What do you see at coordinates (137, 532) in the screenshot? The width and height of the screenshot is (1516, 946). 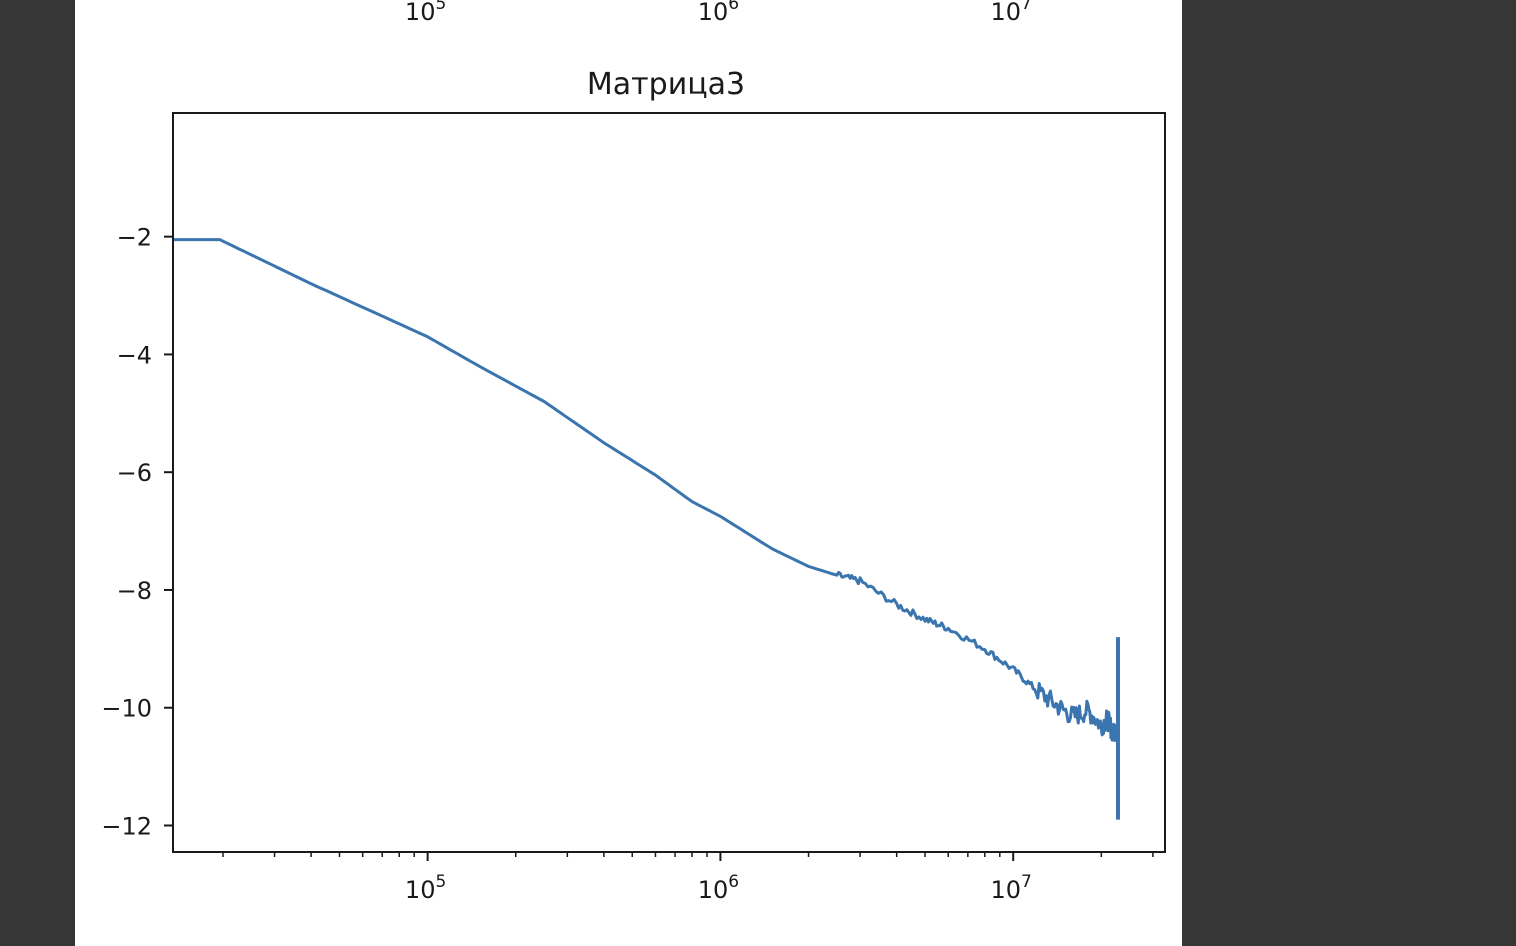 I see `y-axis: −2 −4 −6 −8 −10 −12` at bounding box center [137, 532].